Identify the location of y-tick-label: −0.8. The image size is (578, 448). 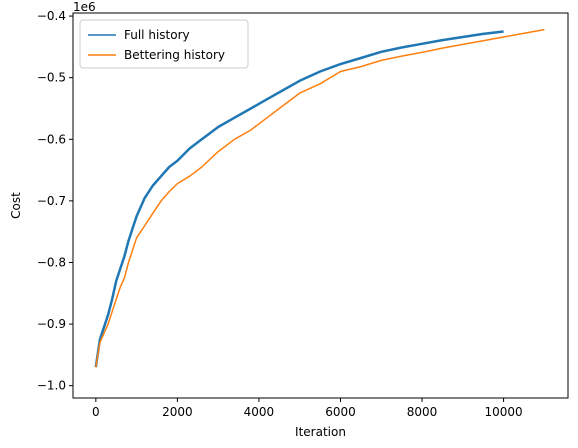
(51, 262).